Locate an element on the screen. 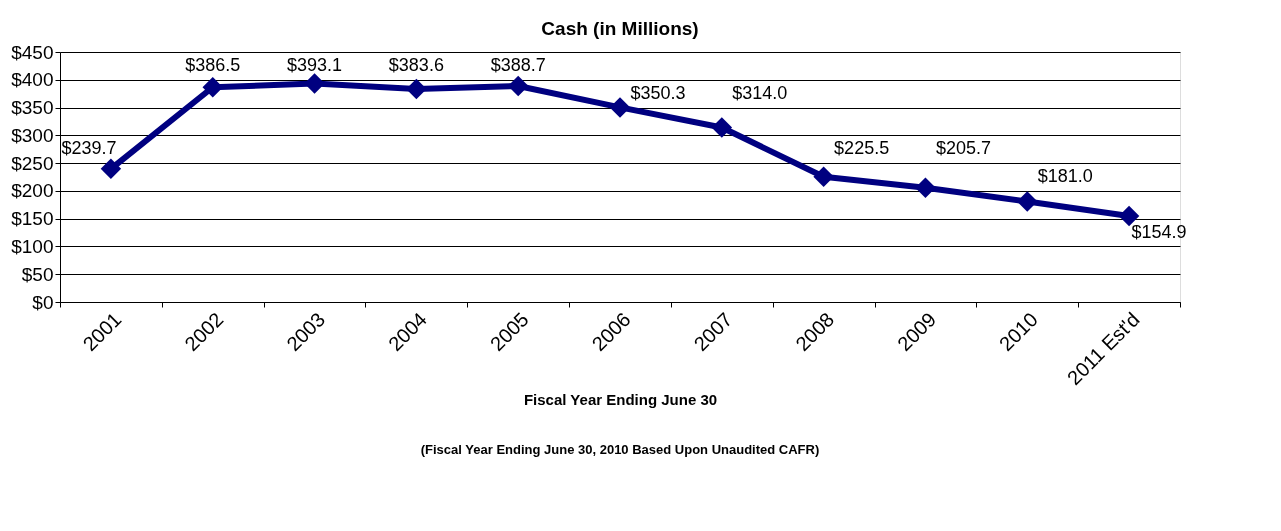 This screenshot has height=531, width=1281. y-tick-label: $100 is located at coordinates (32, 246).